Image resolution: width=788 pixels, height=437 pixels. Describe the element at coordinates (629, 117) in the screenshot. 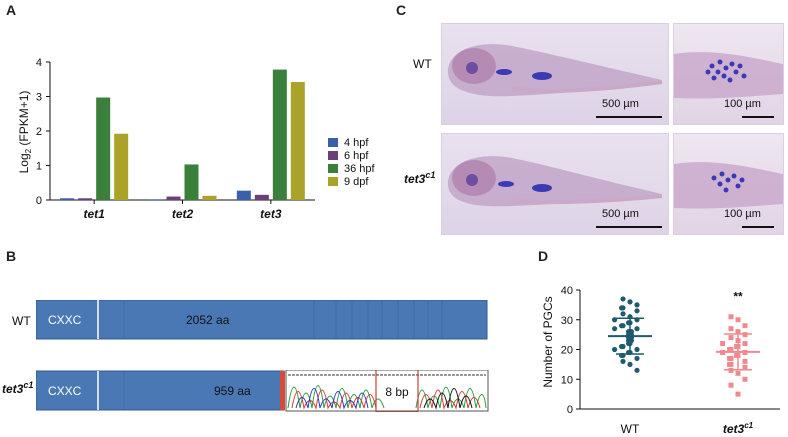

I see `scale-bar-wt-whole` at that location.